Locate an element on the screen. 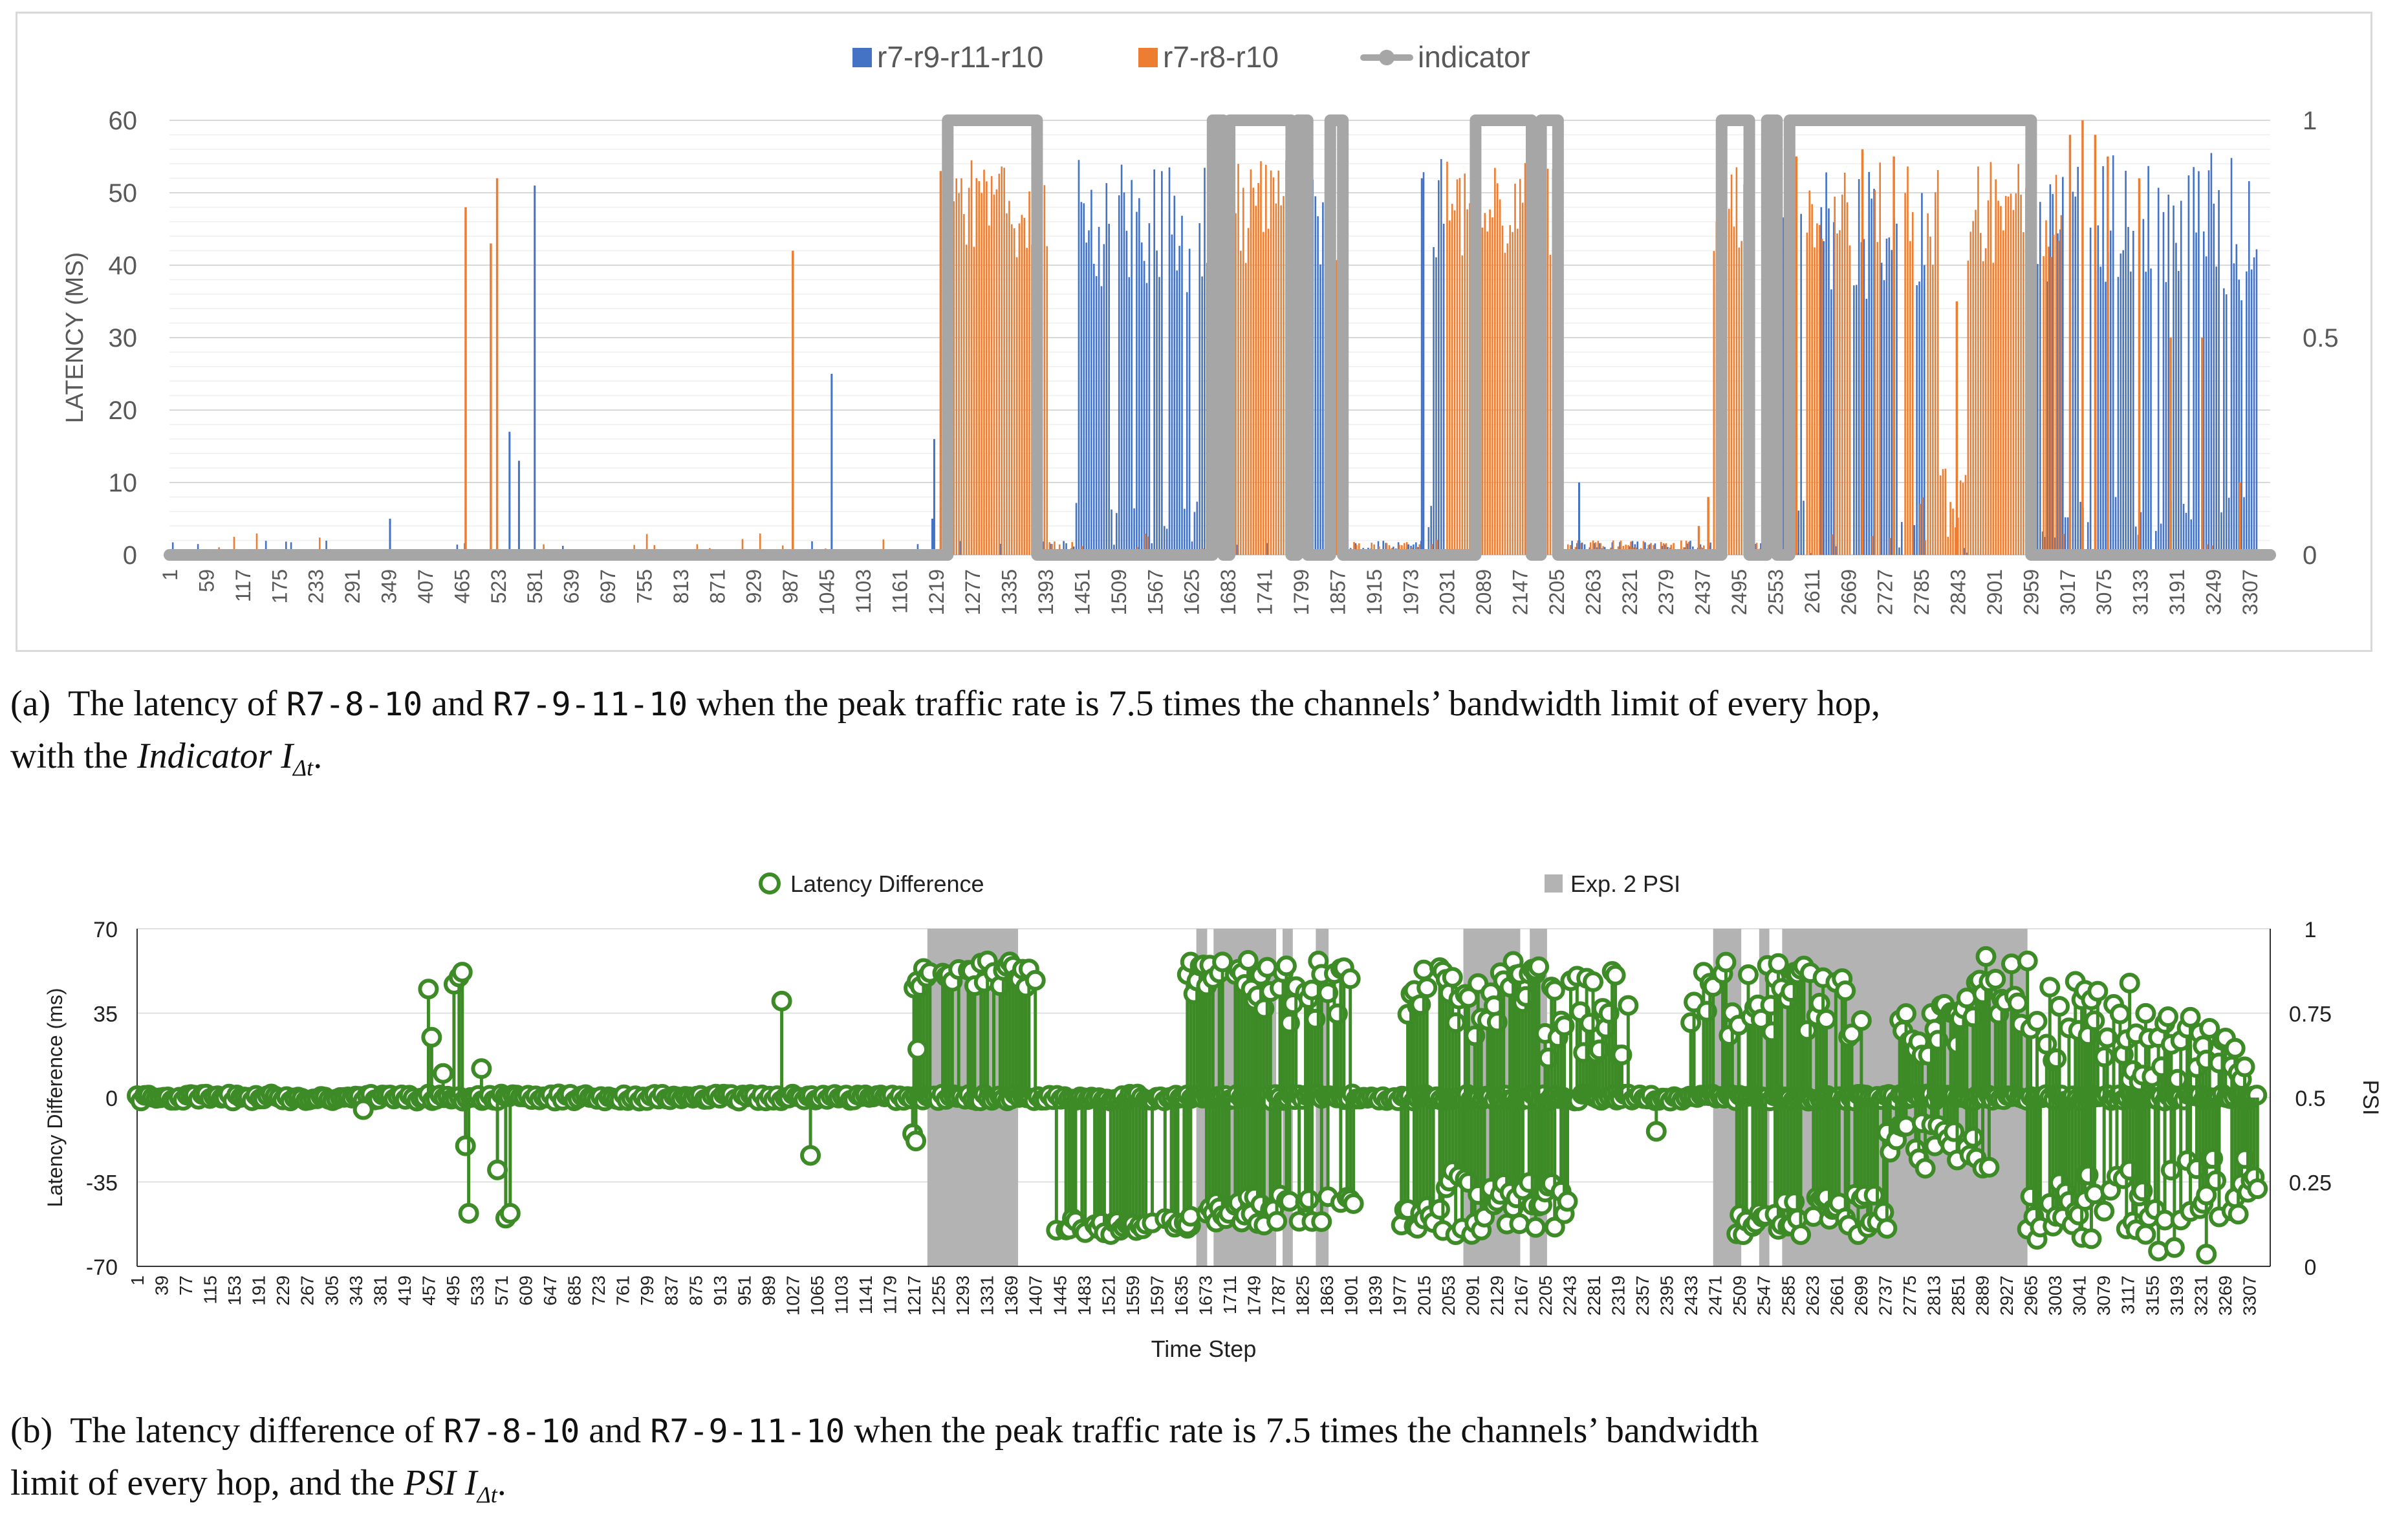  x-tick-label: 1787 is located at coordinates (1278, 1295).